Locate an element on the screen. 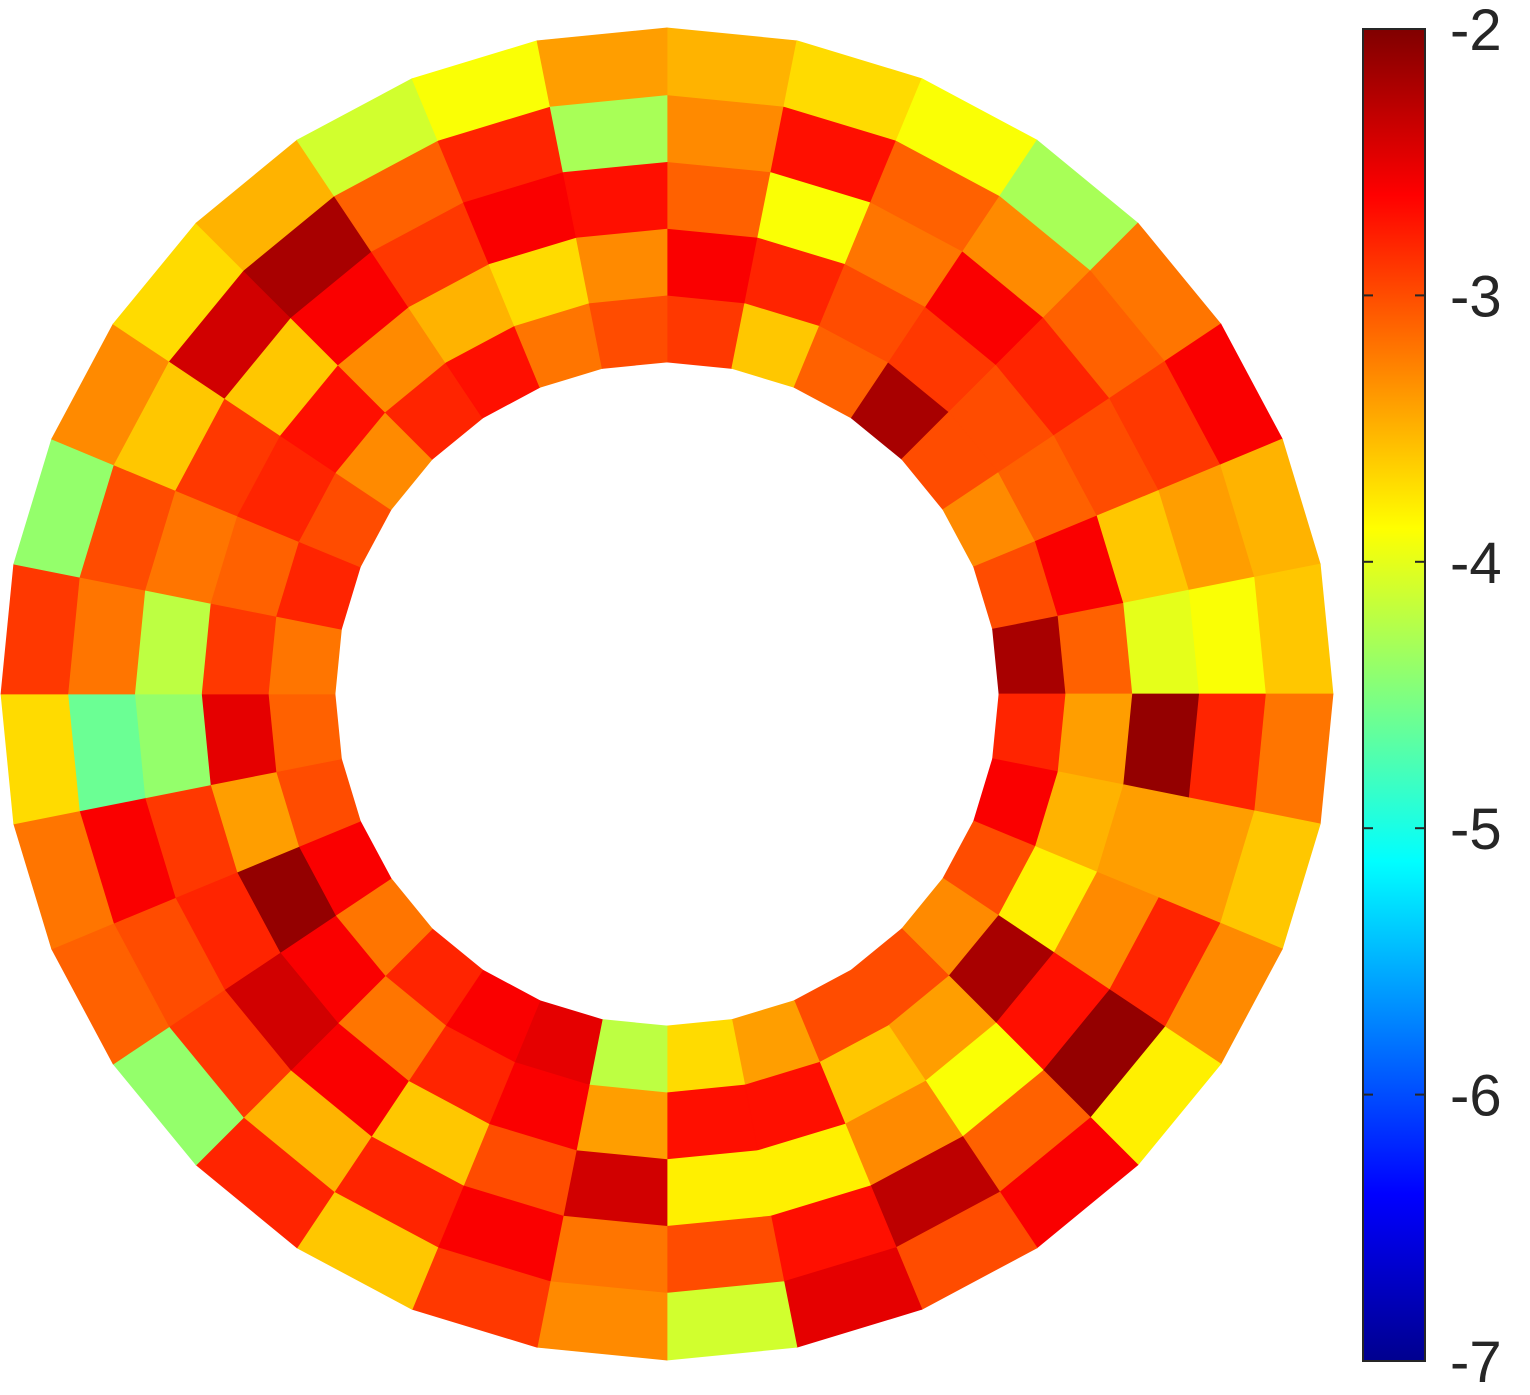 The height and width of the screenshot is (1395, 1530). colorbar-gradient is located at coordinates (1394, 695).